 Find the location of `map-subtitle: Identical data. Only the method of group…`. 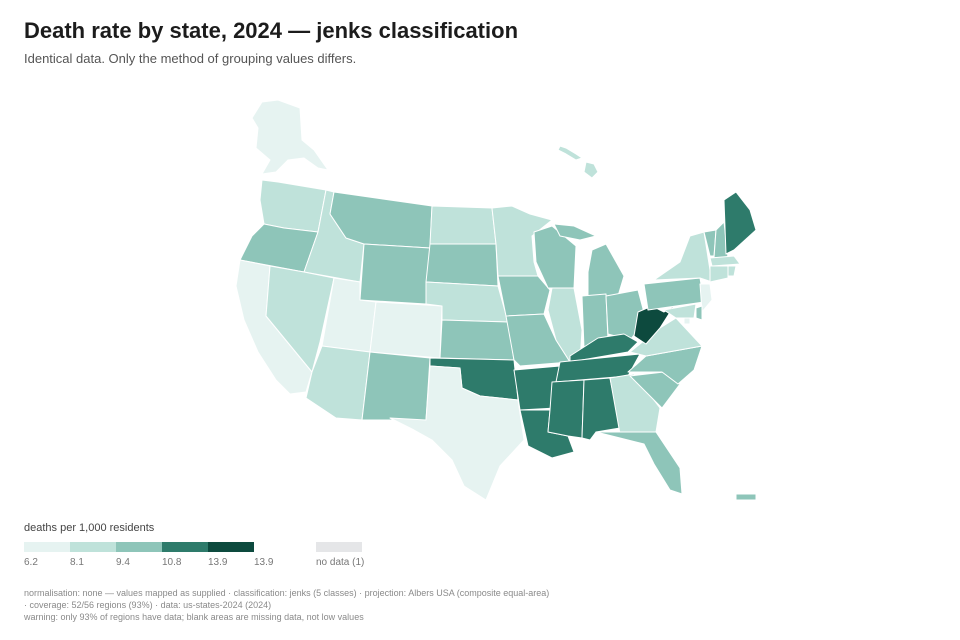

map-subtitle: Identical data. Only the method of group… is located at coordinates (190, 58).